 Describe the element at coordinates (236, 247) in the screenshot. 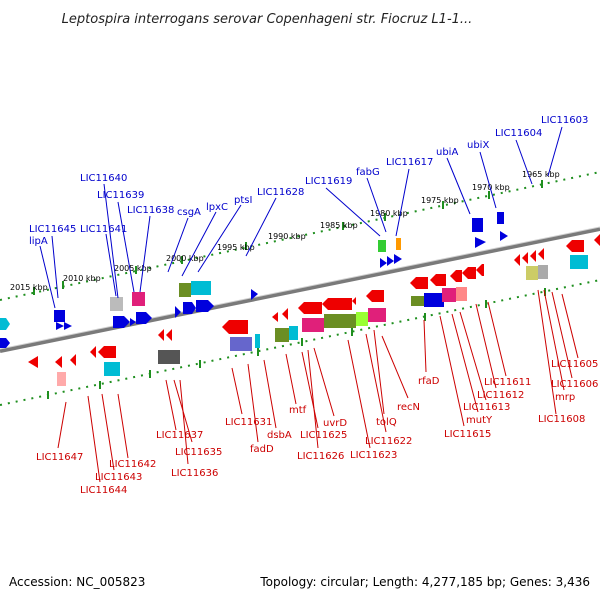

I see `kbp-label: 1995 kbp` at that location.